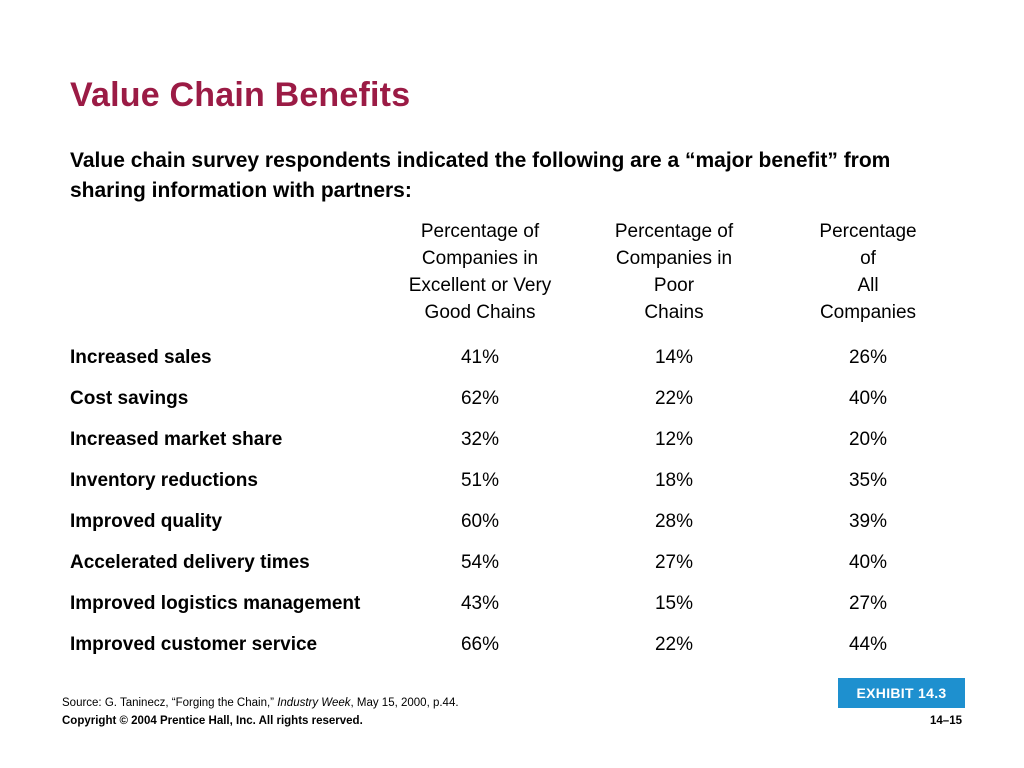 This screenshot has height=768, width=1024. What do you see at coordinates (480, 480) in the screenshot?
I see `value-excellent: 51%` at bounding box center [480, 480].